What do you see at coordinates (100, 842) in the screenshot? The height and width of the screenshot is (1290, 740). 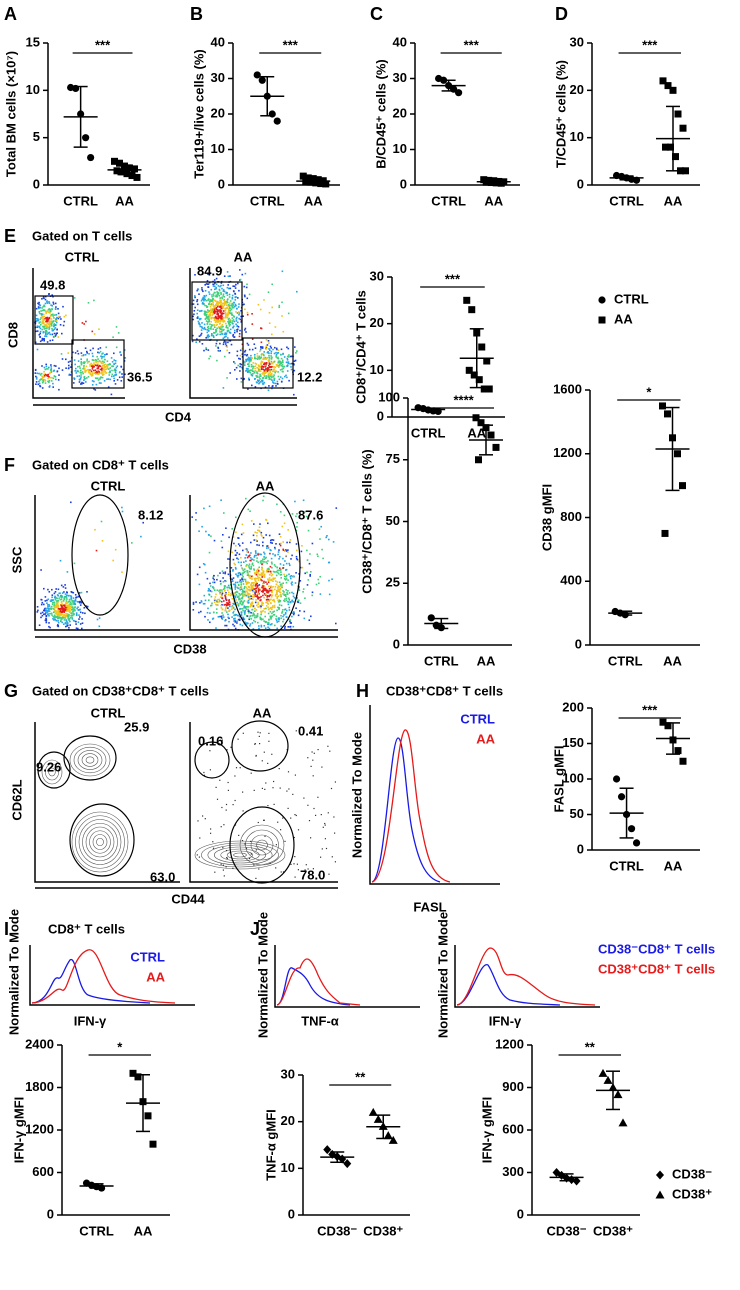 I see `contour` at bounding box center [100, 842].